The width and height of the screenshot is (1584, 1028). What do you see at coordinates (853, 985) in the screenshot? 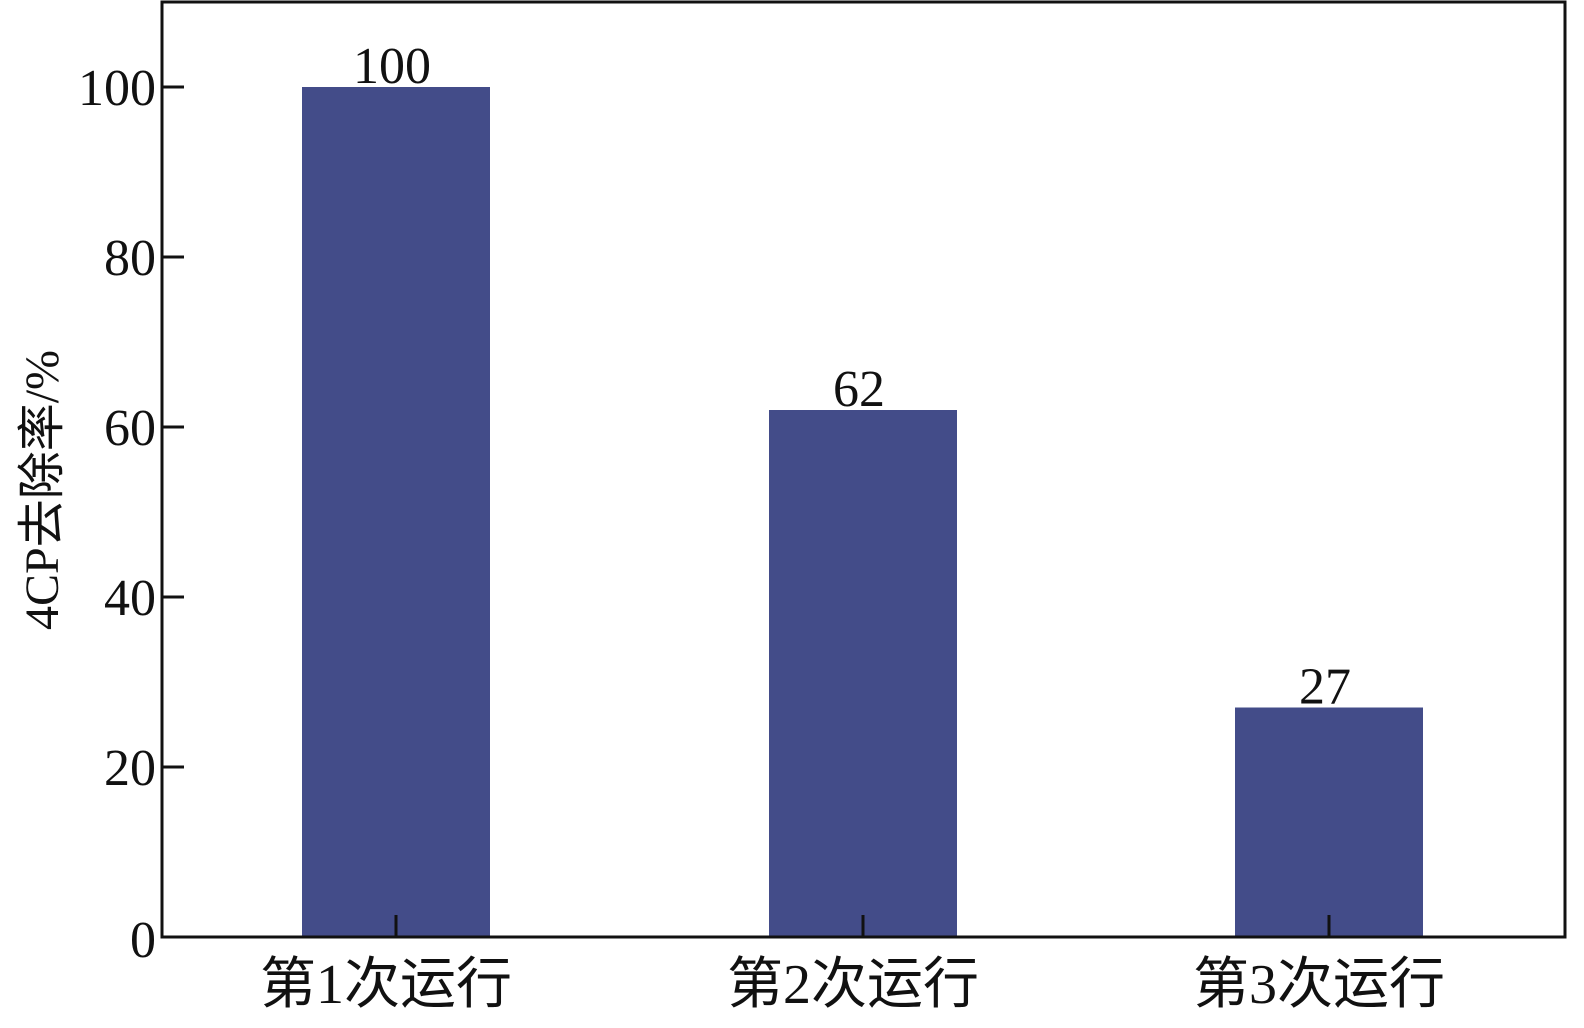
I see `x-tick-label: 第2次运行` at bounding box center [853, 985].